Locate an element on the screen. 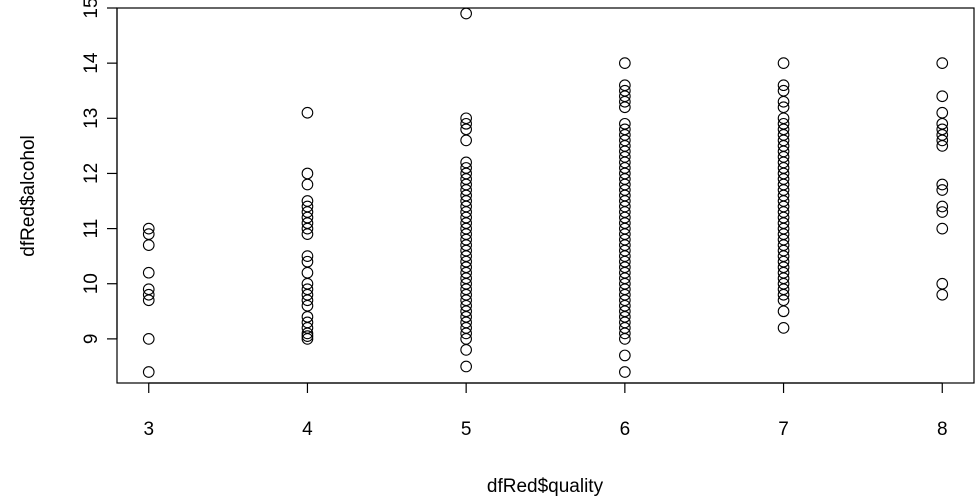  y-tick-label: 9 is located at coordinates (91, 339).